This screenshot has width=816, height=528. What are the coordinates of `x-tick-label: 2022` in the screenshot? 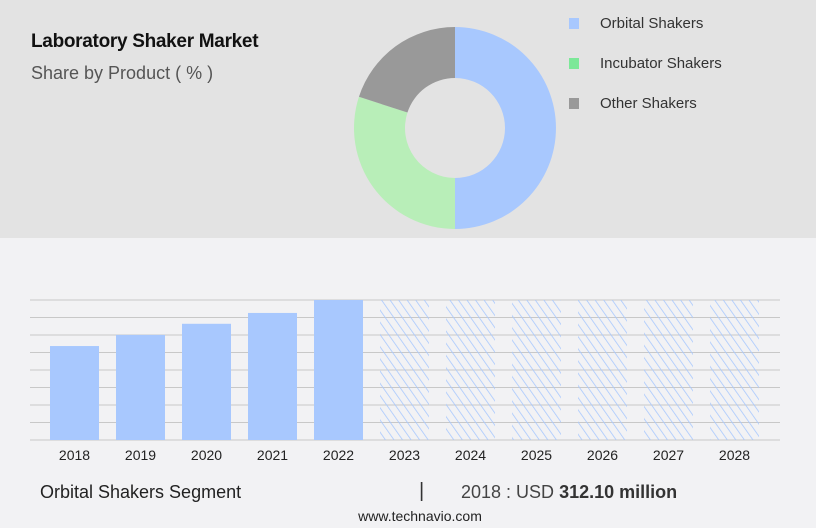 It's located at (338, 455).